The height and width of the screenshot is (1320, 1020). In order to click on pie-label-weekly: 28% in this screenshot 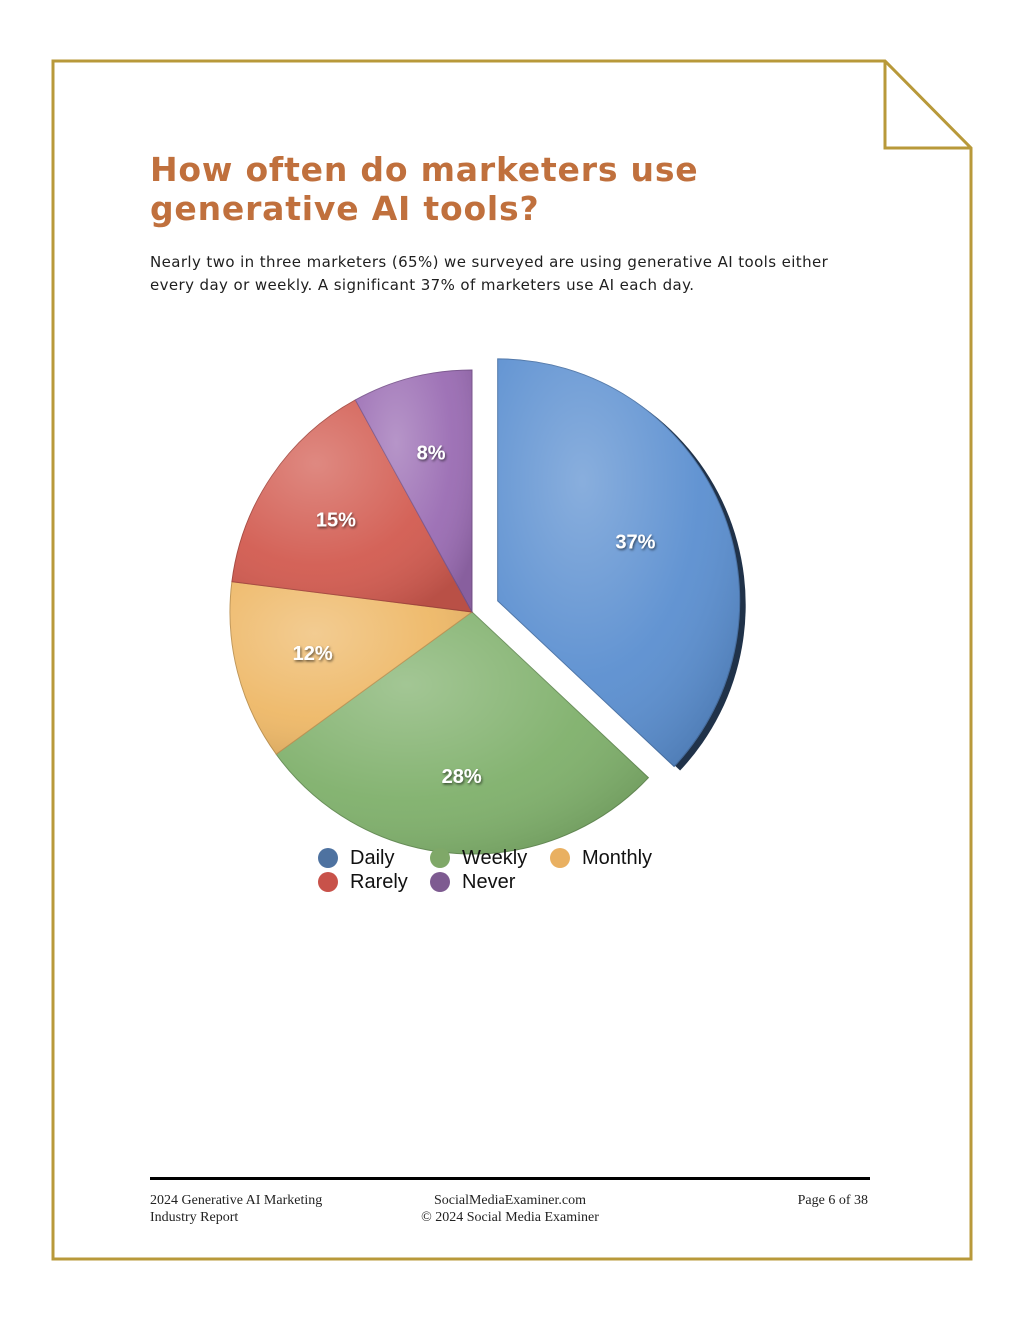, I will do `click(462, 777)`.